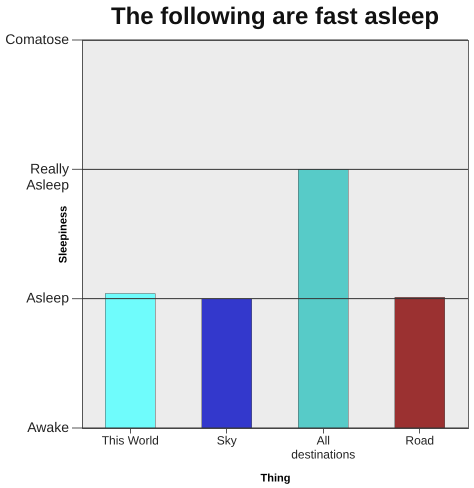 This screenshot has height=488, width=474. Describe the element at coordinates (275, 16) in the screenshot. I see `chart-title: The following are fast asleep` at that location.